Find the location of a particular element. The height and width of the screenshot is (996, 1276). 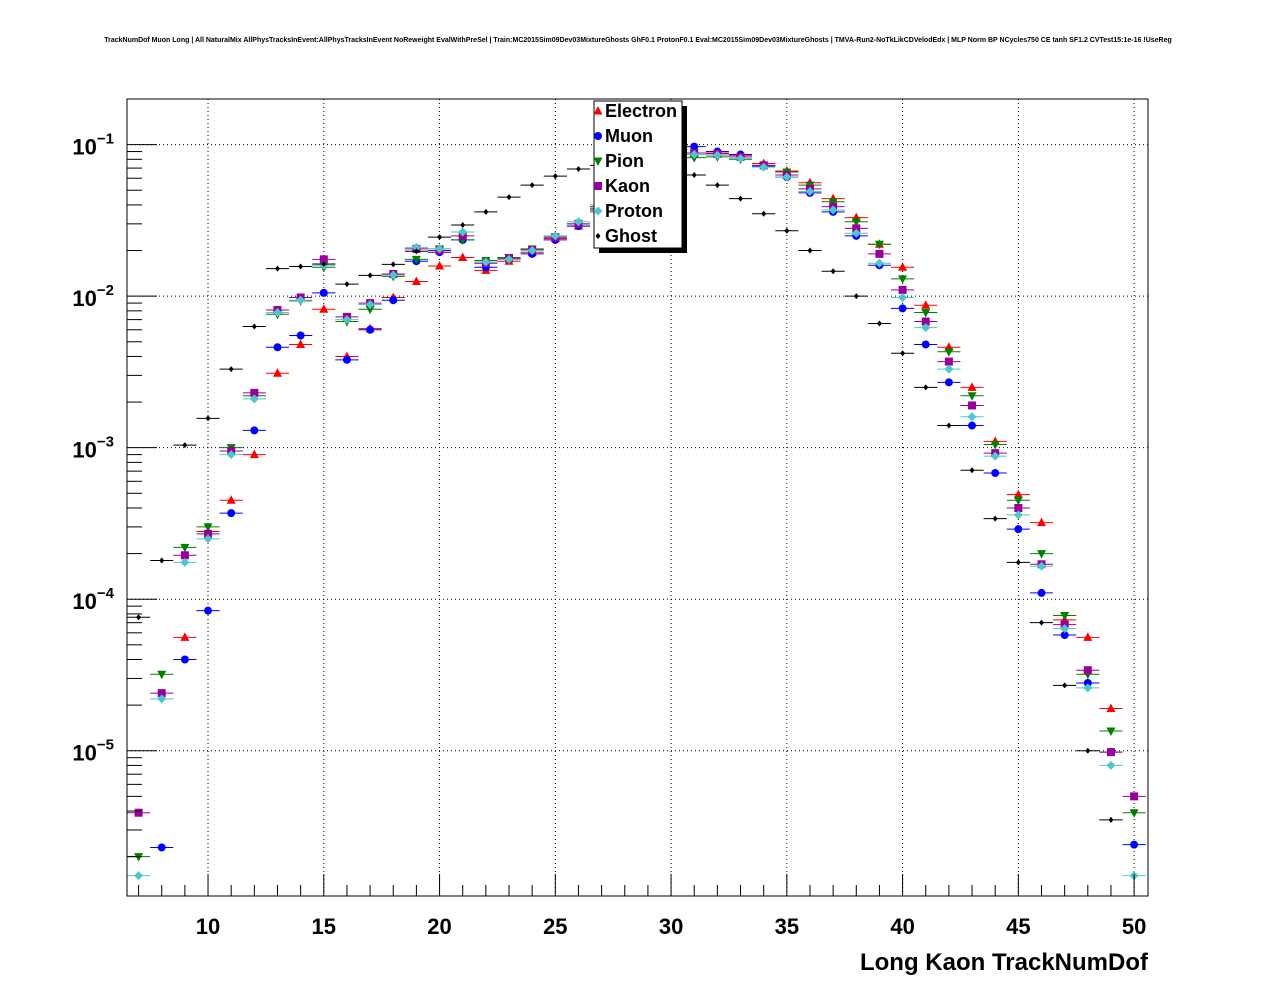

x-tick-label: 20 is located at coordinates (439, 926).